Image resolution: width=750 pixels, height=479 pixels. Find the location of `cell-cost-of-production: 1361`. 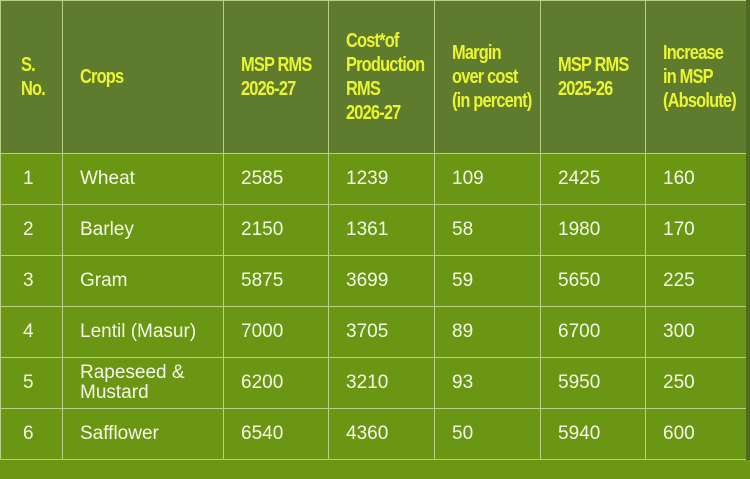

cell-cost-of-production: 1361 is located at coordinates (381, 230).